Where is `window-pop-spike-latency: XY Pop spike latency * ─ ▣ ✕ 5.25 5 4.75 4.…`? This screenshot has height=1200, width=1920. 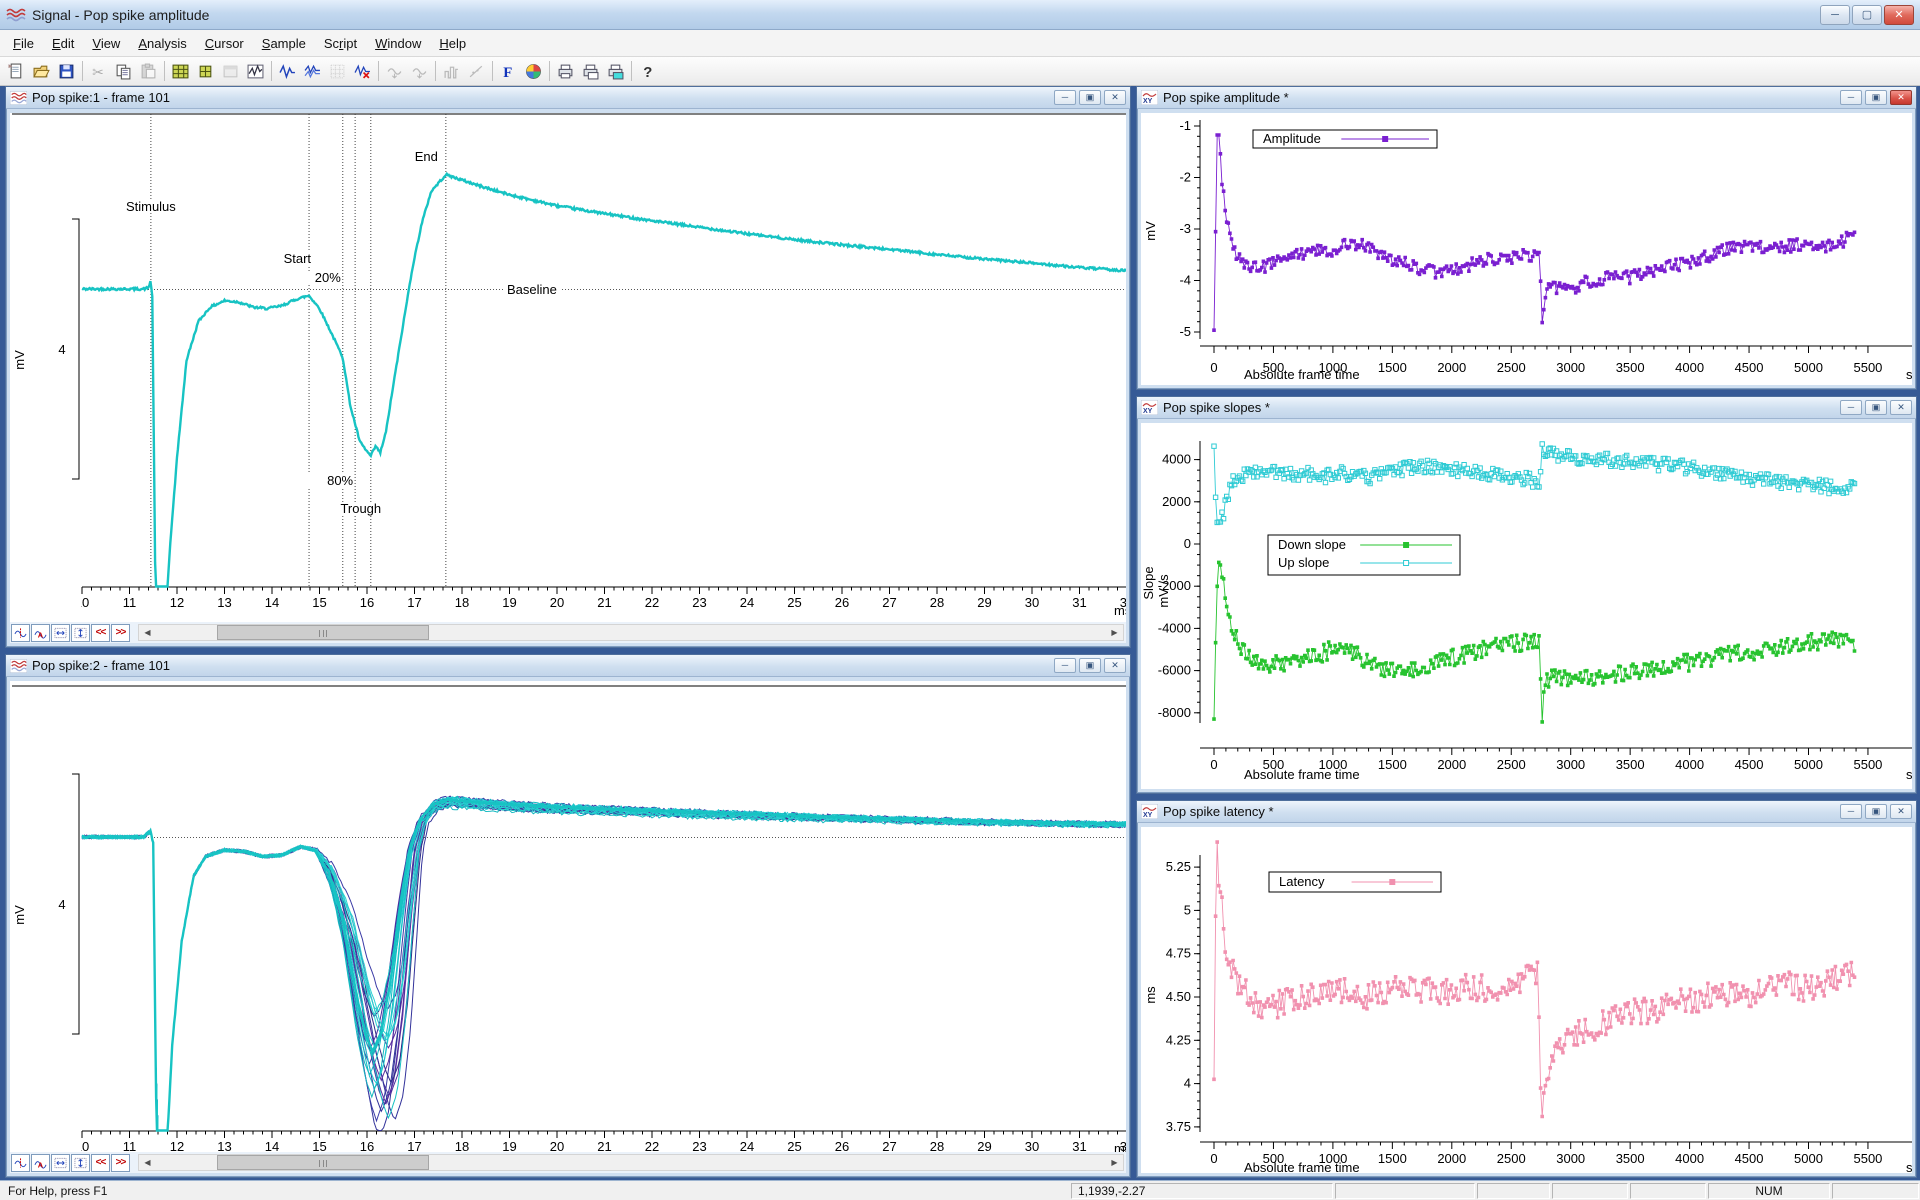
window-pop-spike-latency: XY Pop spike latency * ─ ▣ ✕ 5.25 5 4.75 4.… is located at coordinates (1526, 989).